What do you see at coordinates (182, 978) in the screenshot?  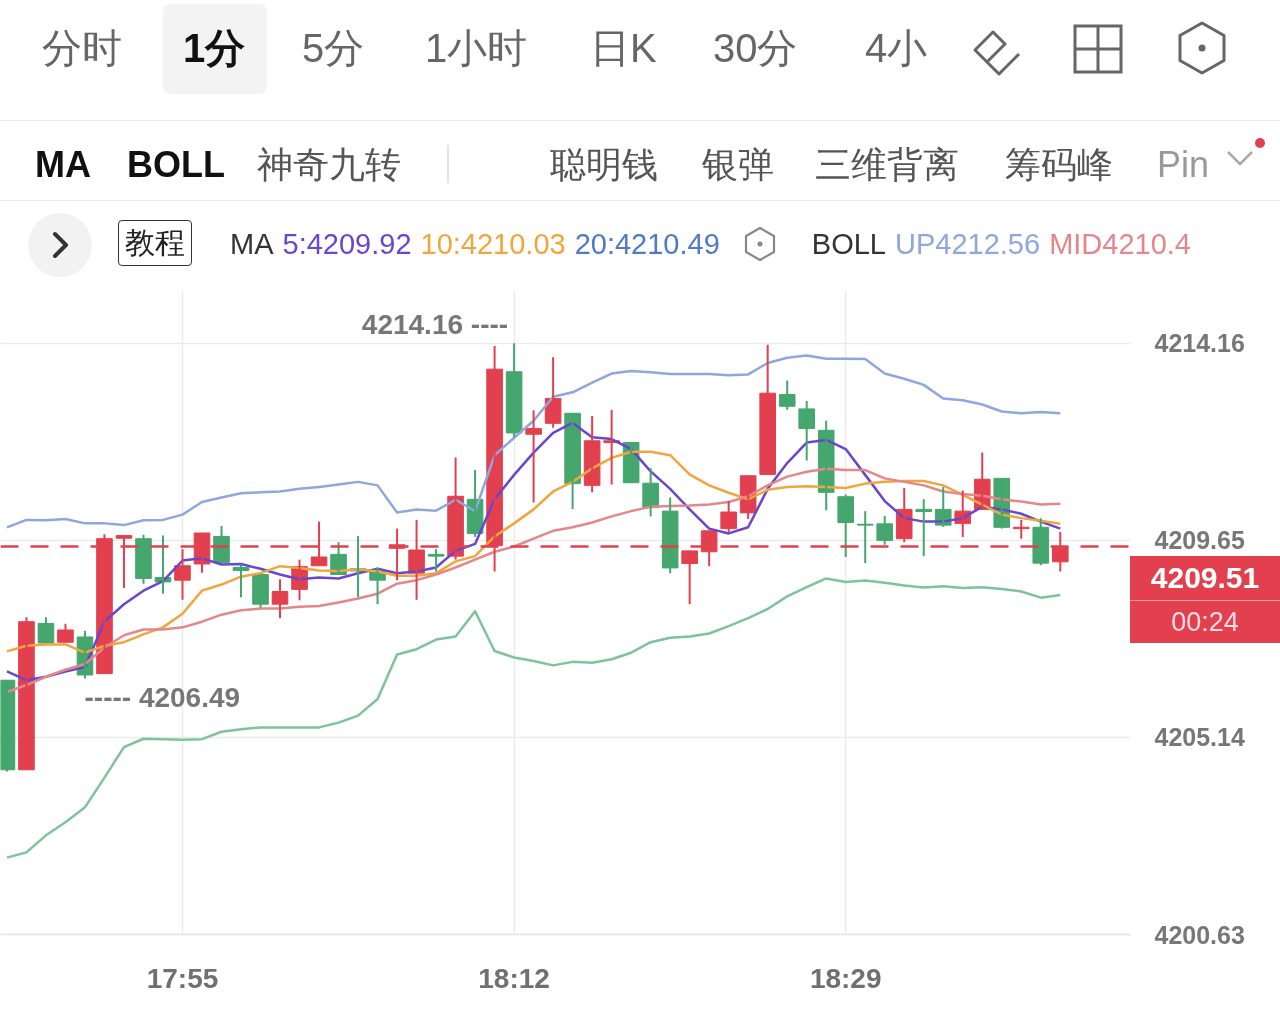 I see `x-tick-label: 17:55` at bounding box center [182, 978].